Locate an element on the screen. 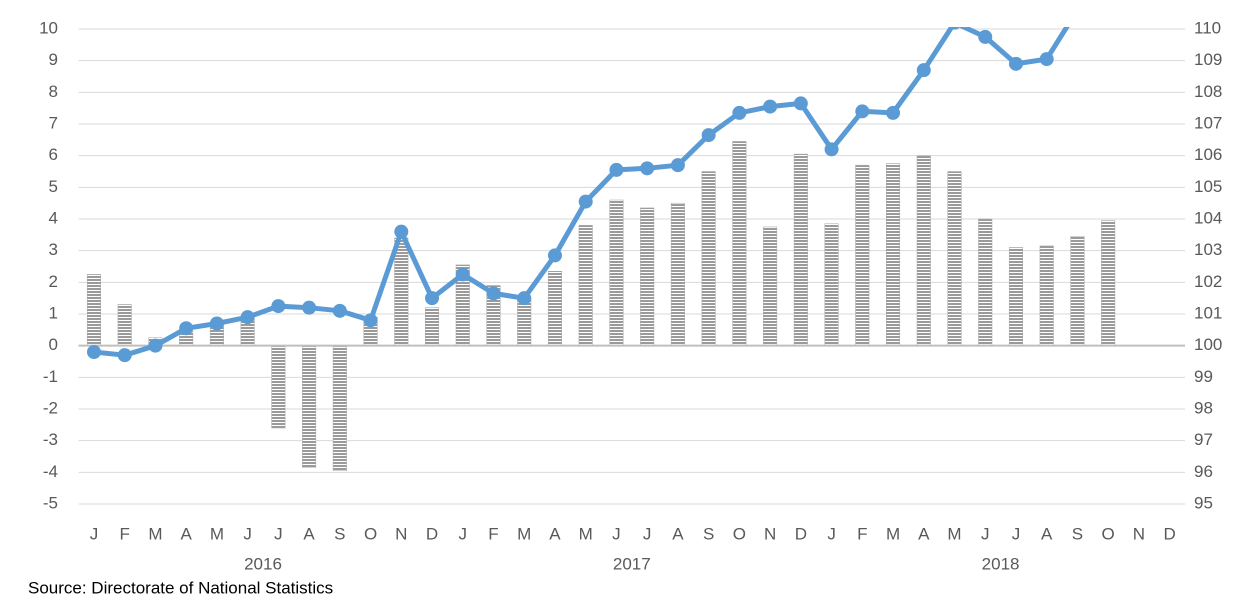 The width and height of the screenshot is (1254, 602). y2-tick-label: 102 is located at coordinates (1208, 281).